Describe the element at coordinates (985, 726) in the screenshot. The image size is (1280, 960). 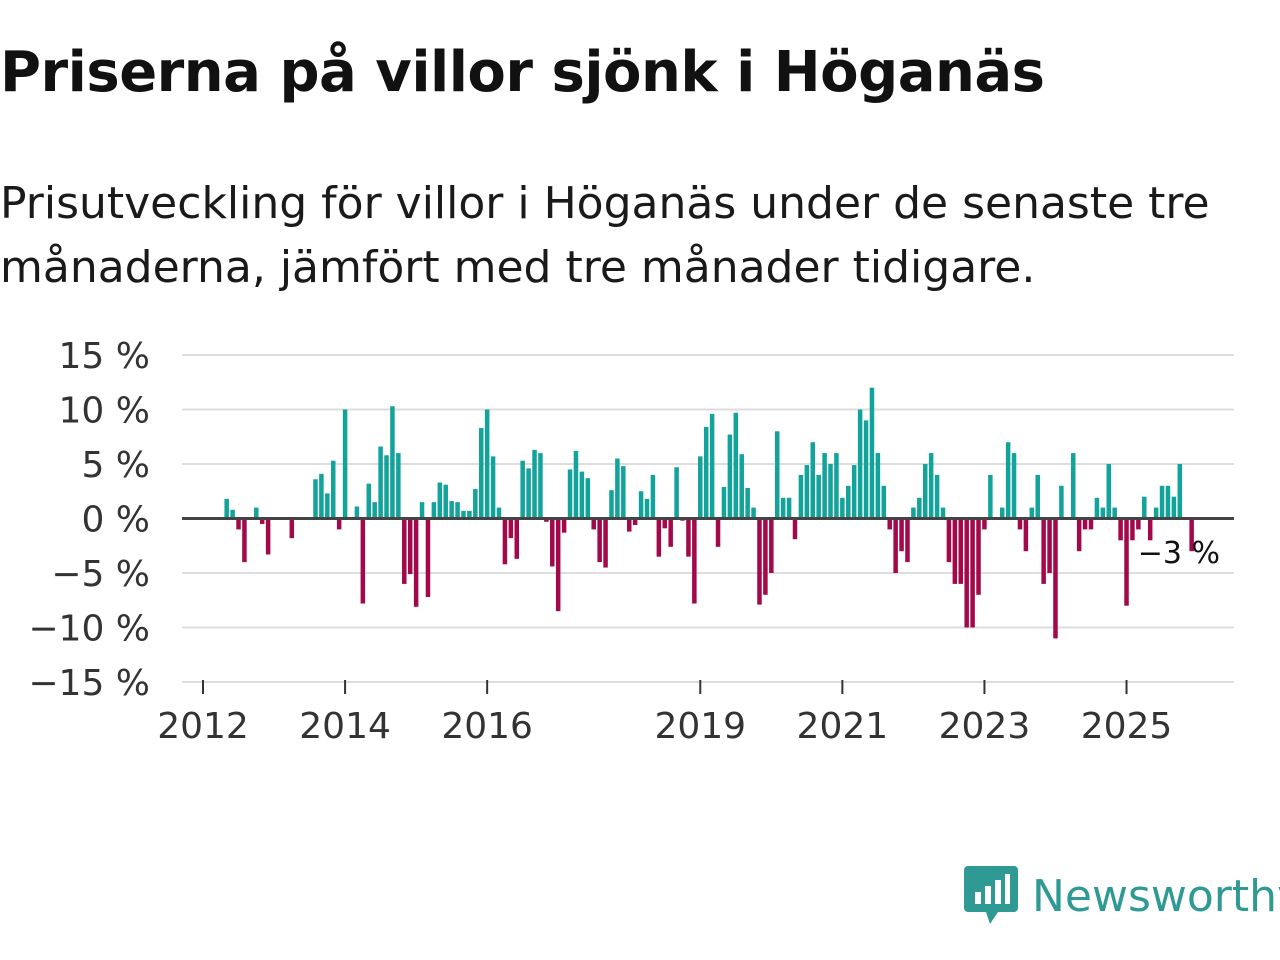
I see `x-tick-label: 2023` at that location.